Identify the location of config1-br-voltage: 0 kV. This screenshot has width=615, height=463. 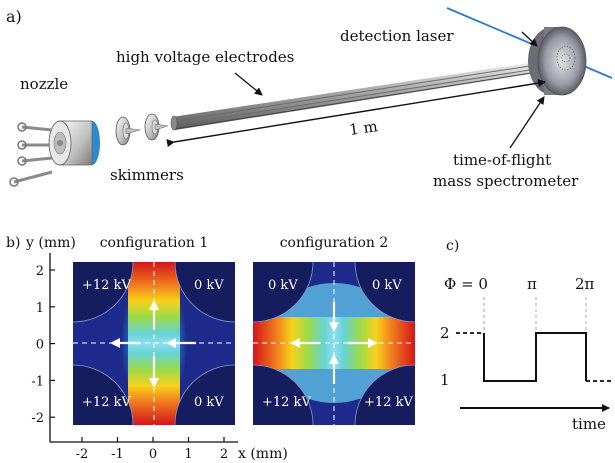
(209, 402).